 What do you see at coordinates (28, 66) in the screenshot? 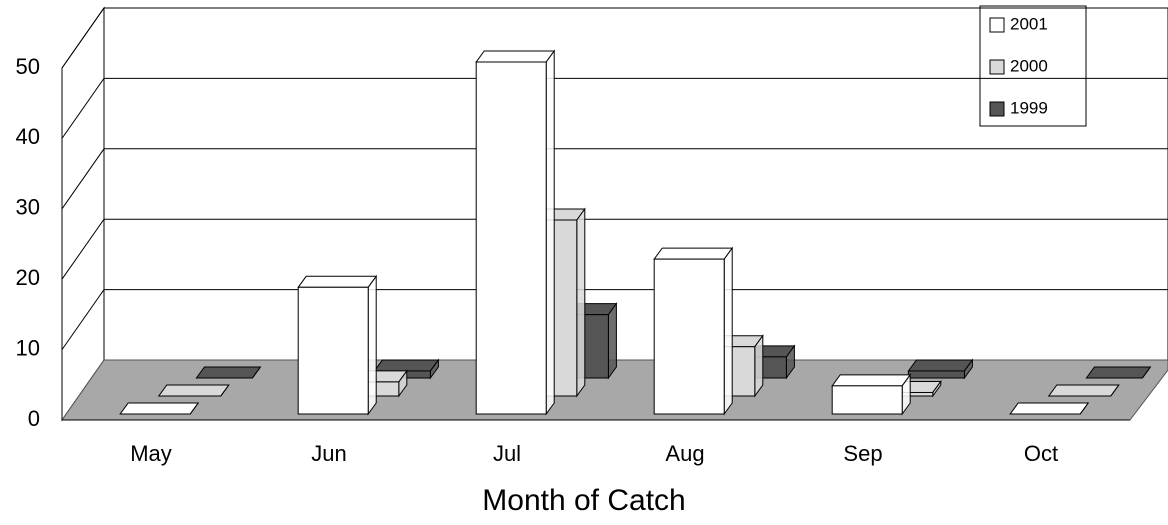
I see `y-tick-label: 50` at bounding box center [28, 66].